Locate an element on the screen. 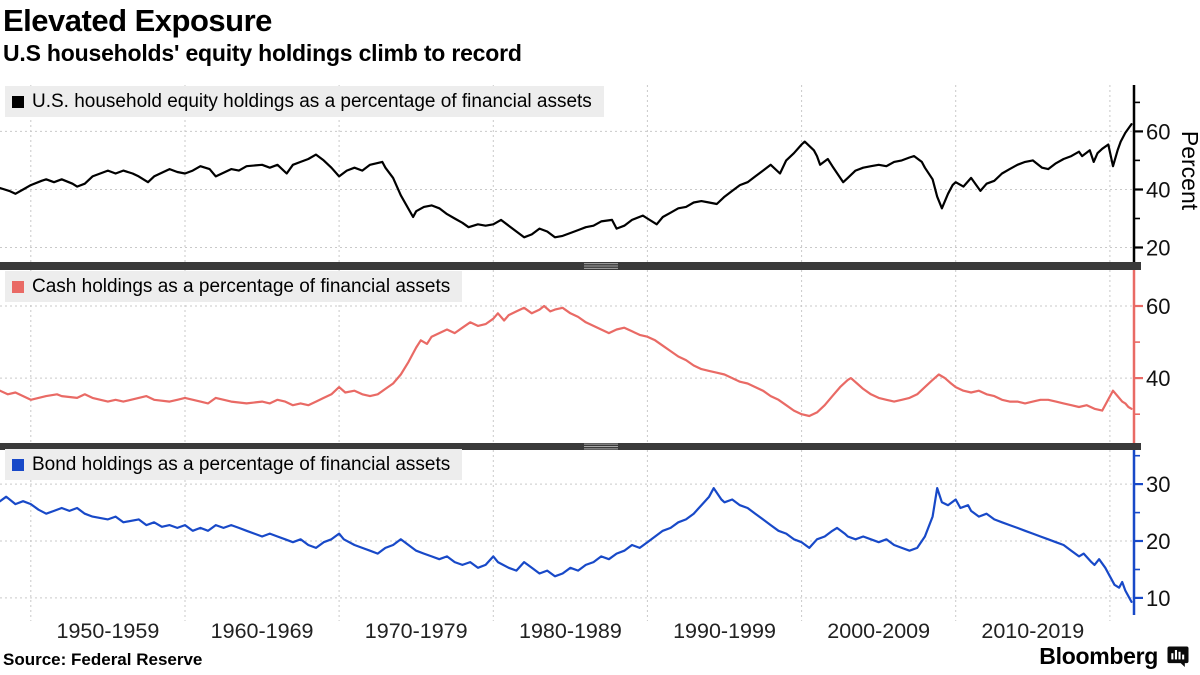 The width and height of the screenshot is (1200, 675). x-axis-label: 1950-1959 is located at coordinates (107, 631).